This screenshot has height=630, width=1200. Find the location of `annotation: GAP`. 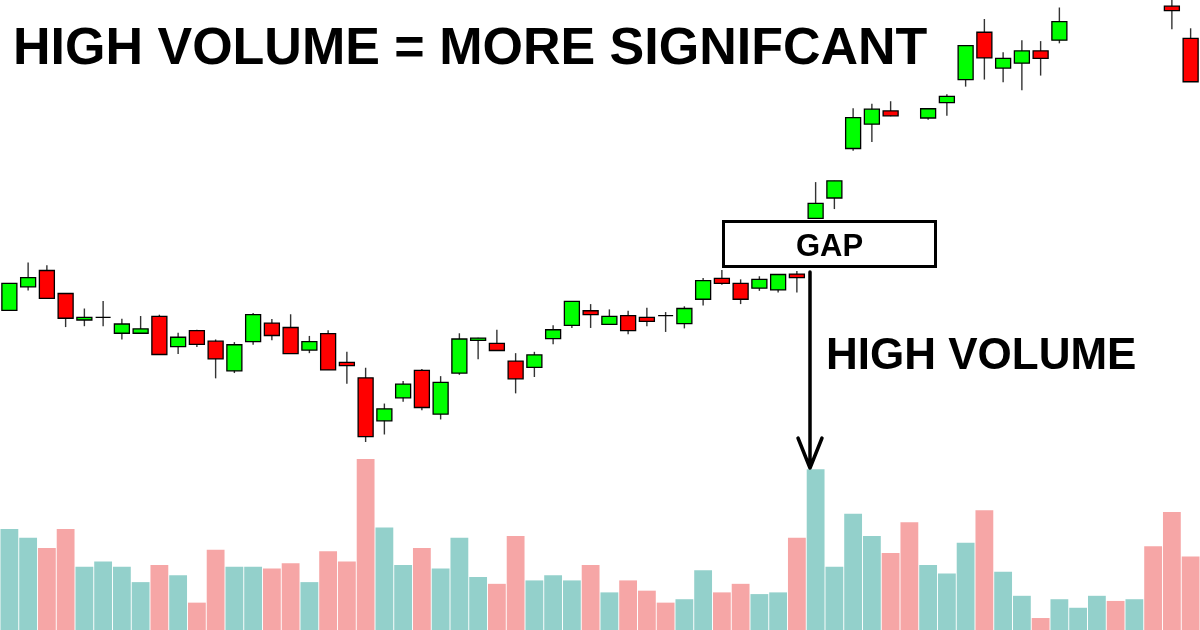

annotation: GAP is located at coordinates (830, 245).